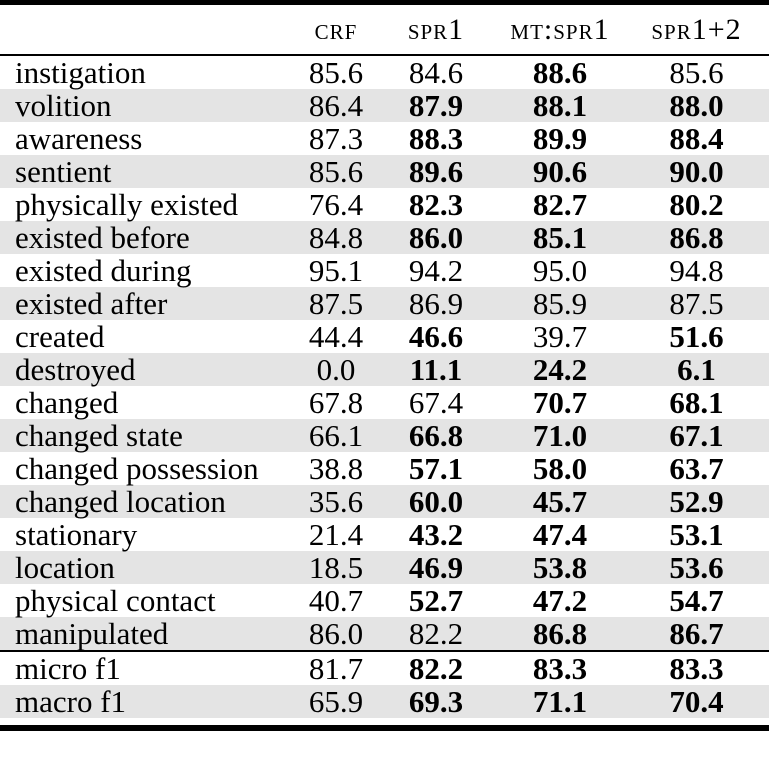  Describe the element at coordinates (336, 435) in the screenshot. I see `value-cell: 66.1` at that location.